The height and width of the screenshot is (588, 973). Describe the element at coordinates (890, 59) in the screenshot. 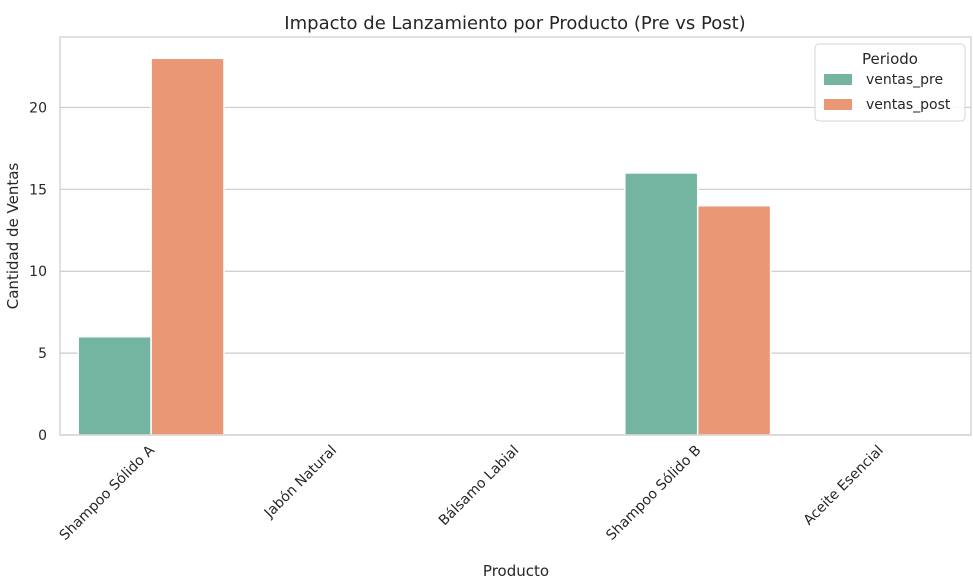

I see `legend-title: Periodo` at that location.